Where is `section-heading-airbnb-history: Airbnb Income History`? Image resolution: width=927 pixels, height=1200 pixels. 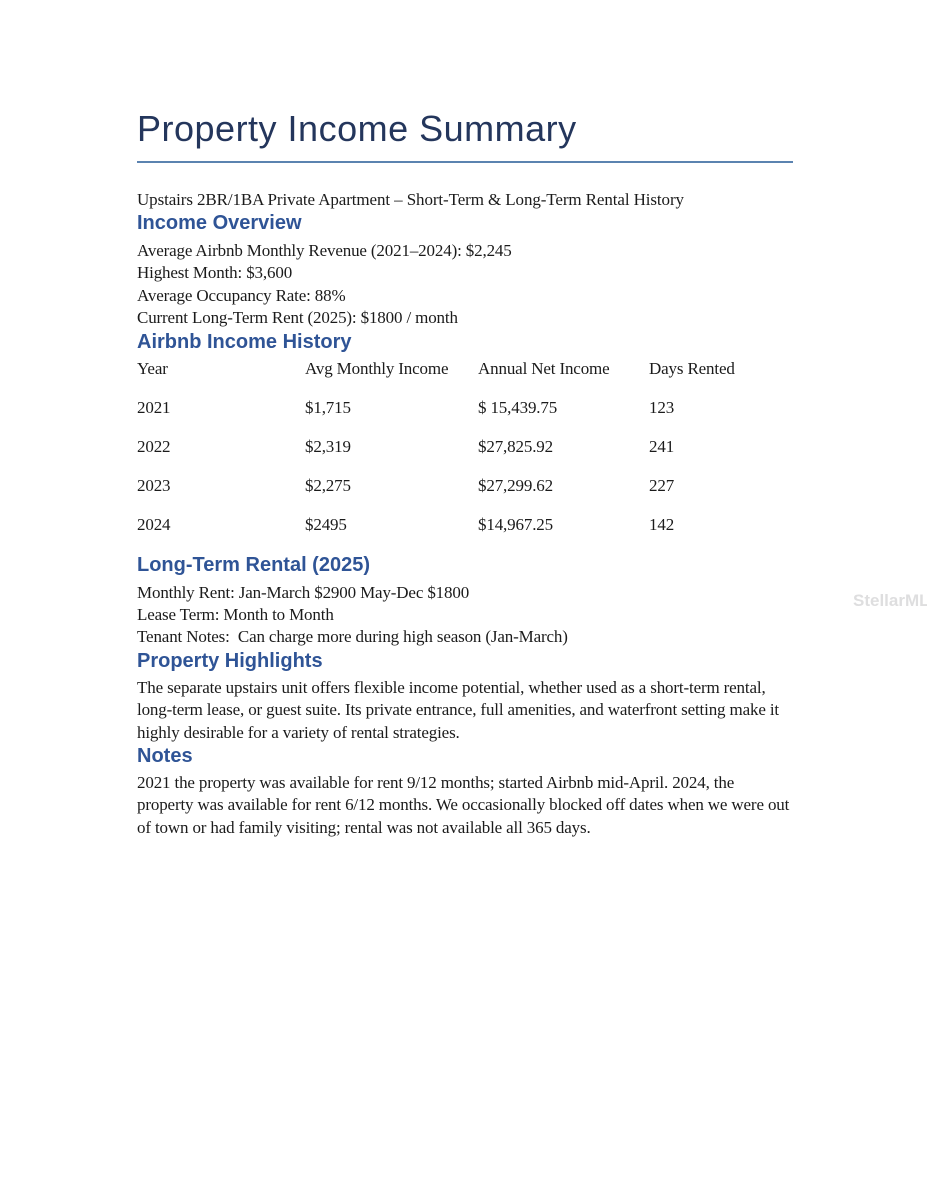 section-heading-airbnb-history: Airbnb Income History is located at coordinates (244, 341).